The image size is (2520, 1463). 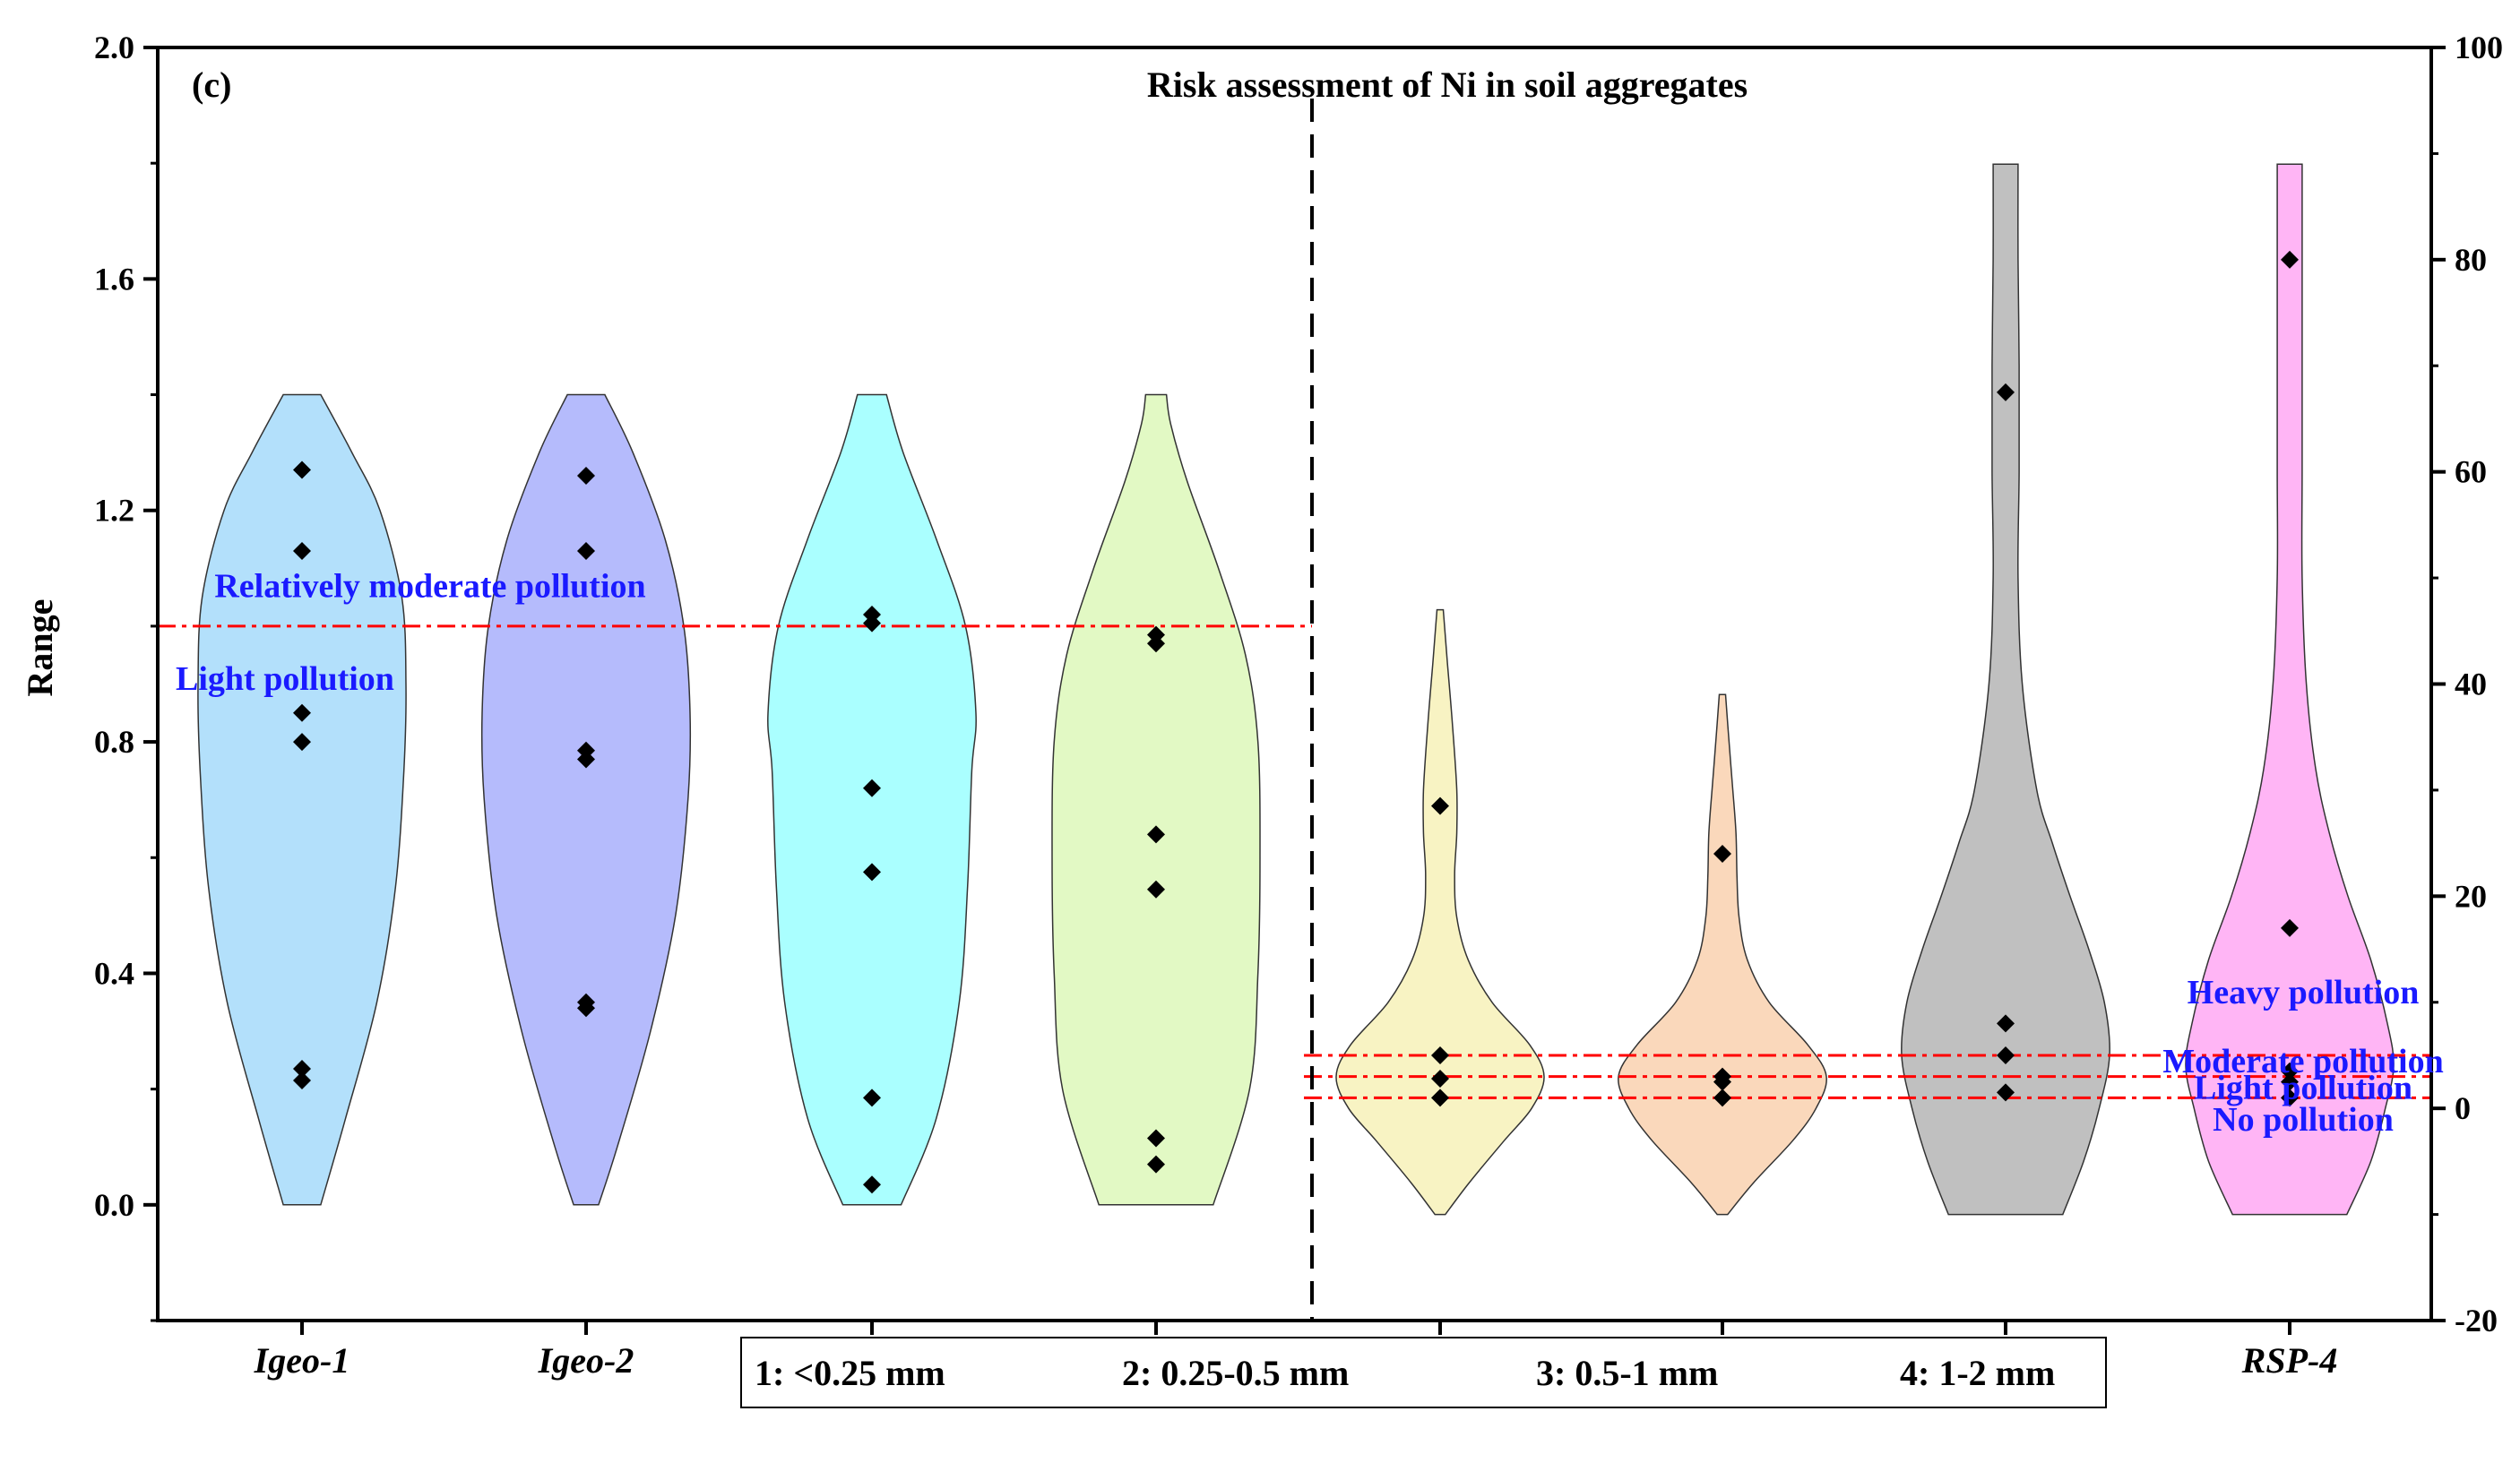 I want to click on zone-label: Moderate pollution, so click(x=2302, y=1061).